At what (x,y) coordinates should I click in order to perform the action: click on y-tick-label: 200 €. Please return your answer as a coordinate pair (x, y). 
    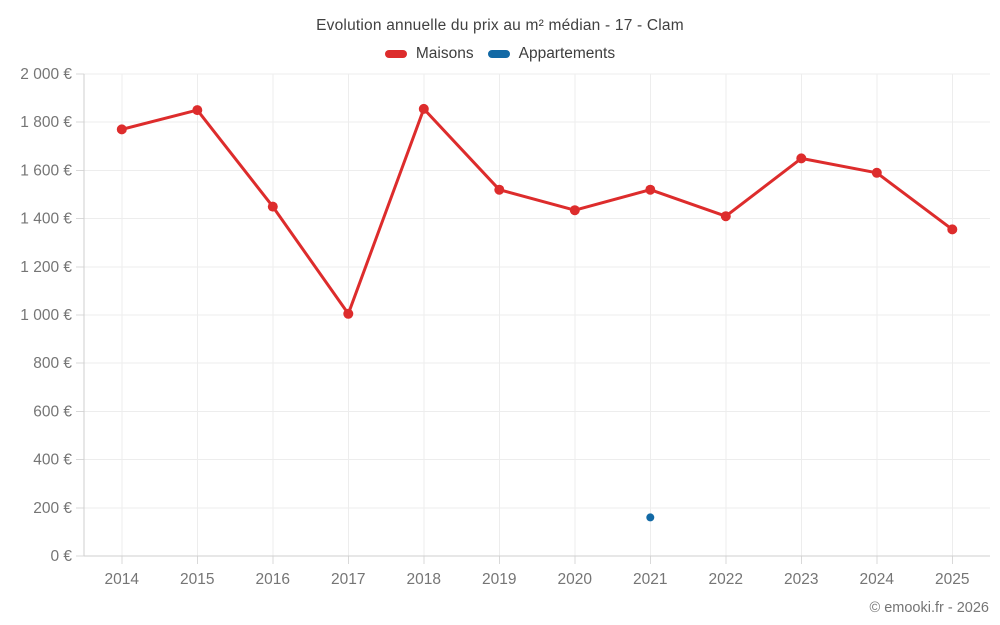
    Looking at the image, I should click on (52, 508).